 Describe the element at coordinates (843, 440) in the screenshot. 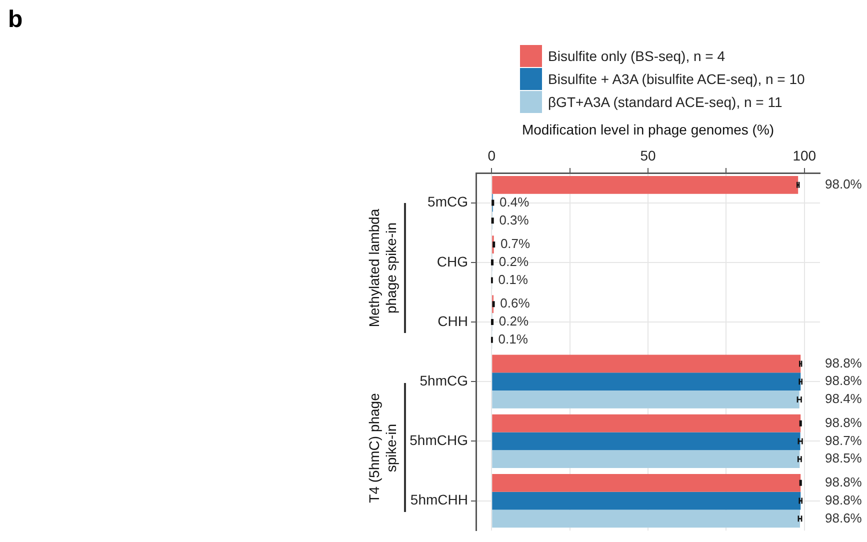

I see `data-label: 98.7%` at that location.